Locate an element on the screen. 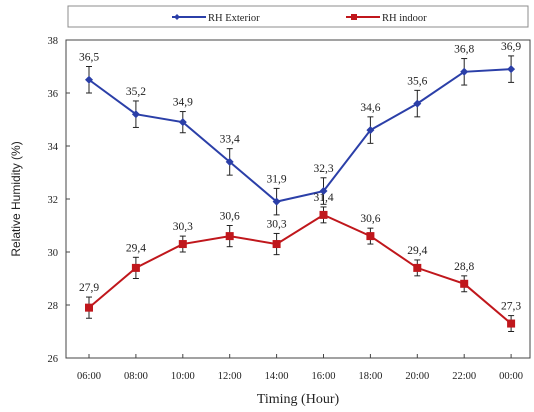 This screenshot has height=412, width=534. y-axis: 26 28 30 32 34 36 38 is located at coordinates (59, 200).